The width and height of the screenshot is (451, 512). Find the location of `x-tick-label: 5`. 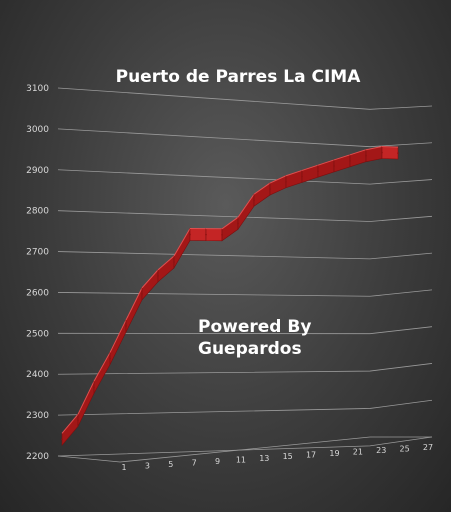

x-tick-label: 5 is located at coordinates (170, 464).